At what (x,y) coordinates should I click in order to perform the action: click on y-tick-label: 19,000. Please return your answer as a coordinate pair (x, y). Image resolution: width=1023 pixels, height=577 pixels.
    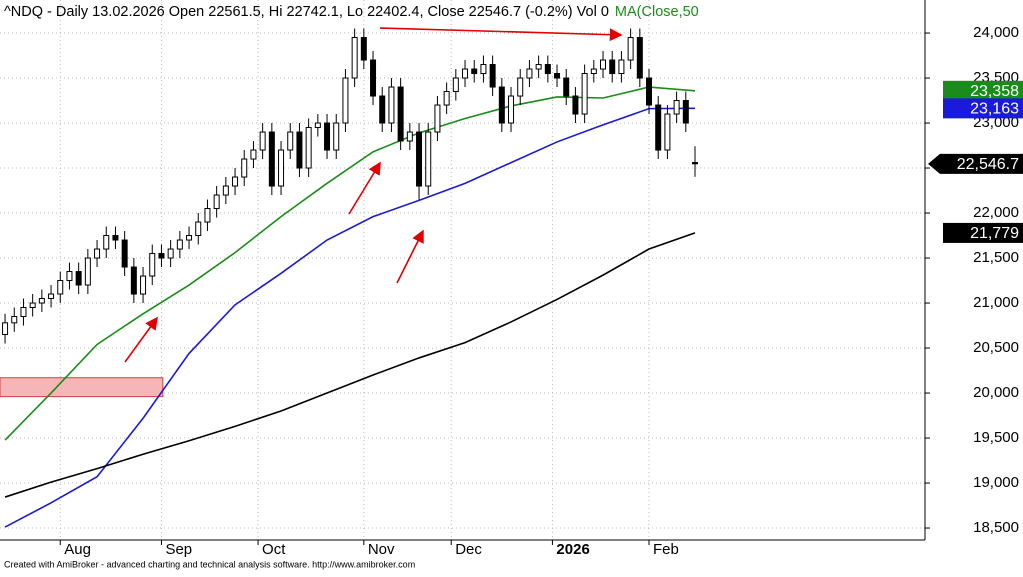
    Looking at the image, I should click on (996, 482).